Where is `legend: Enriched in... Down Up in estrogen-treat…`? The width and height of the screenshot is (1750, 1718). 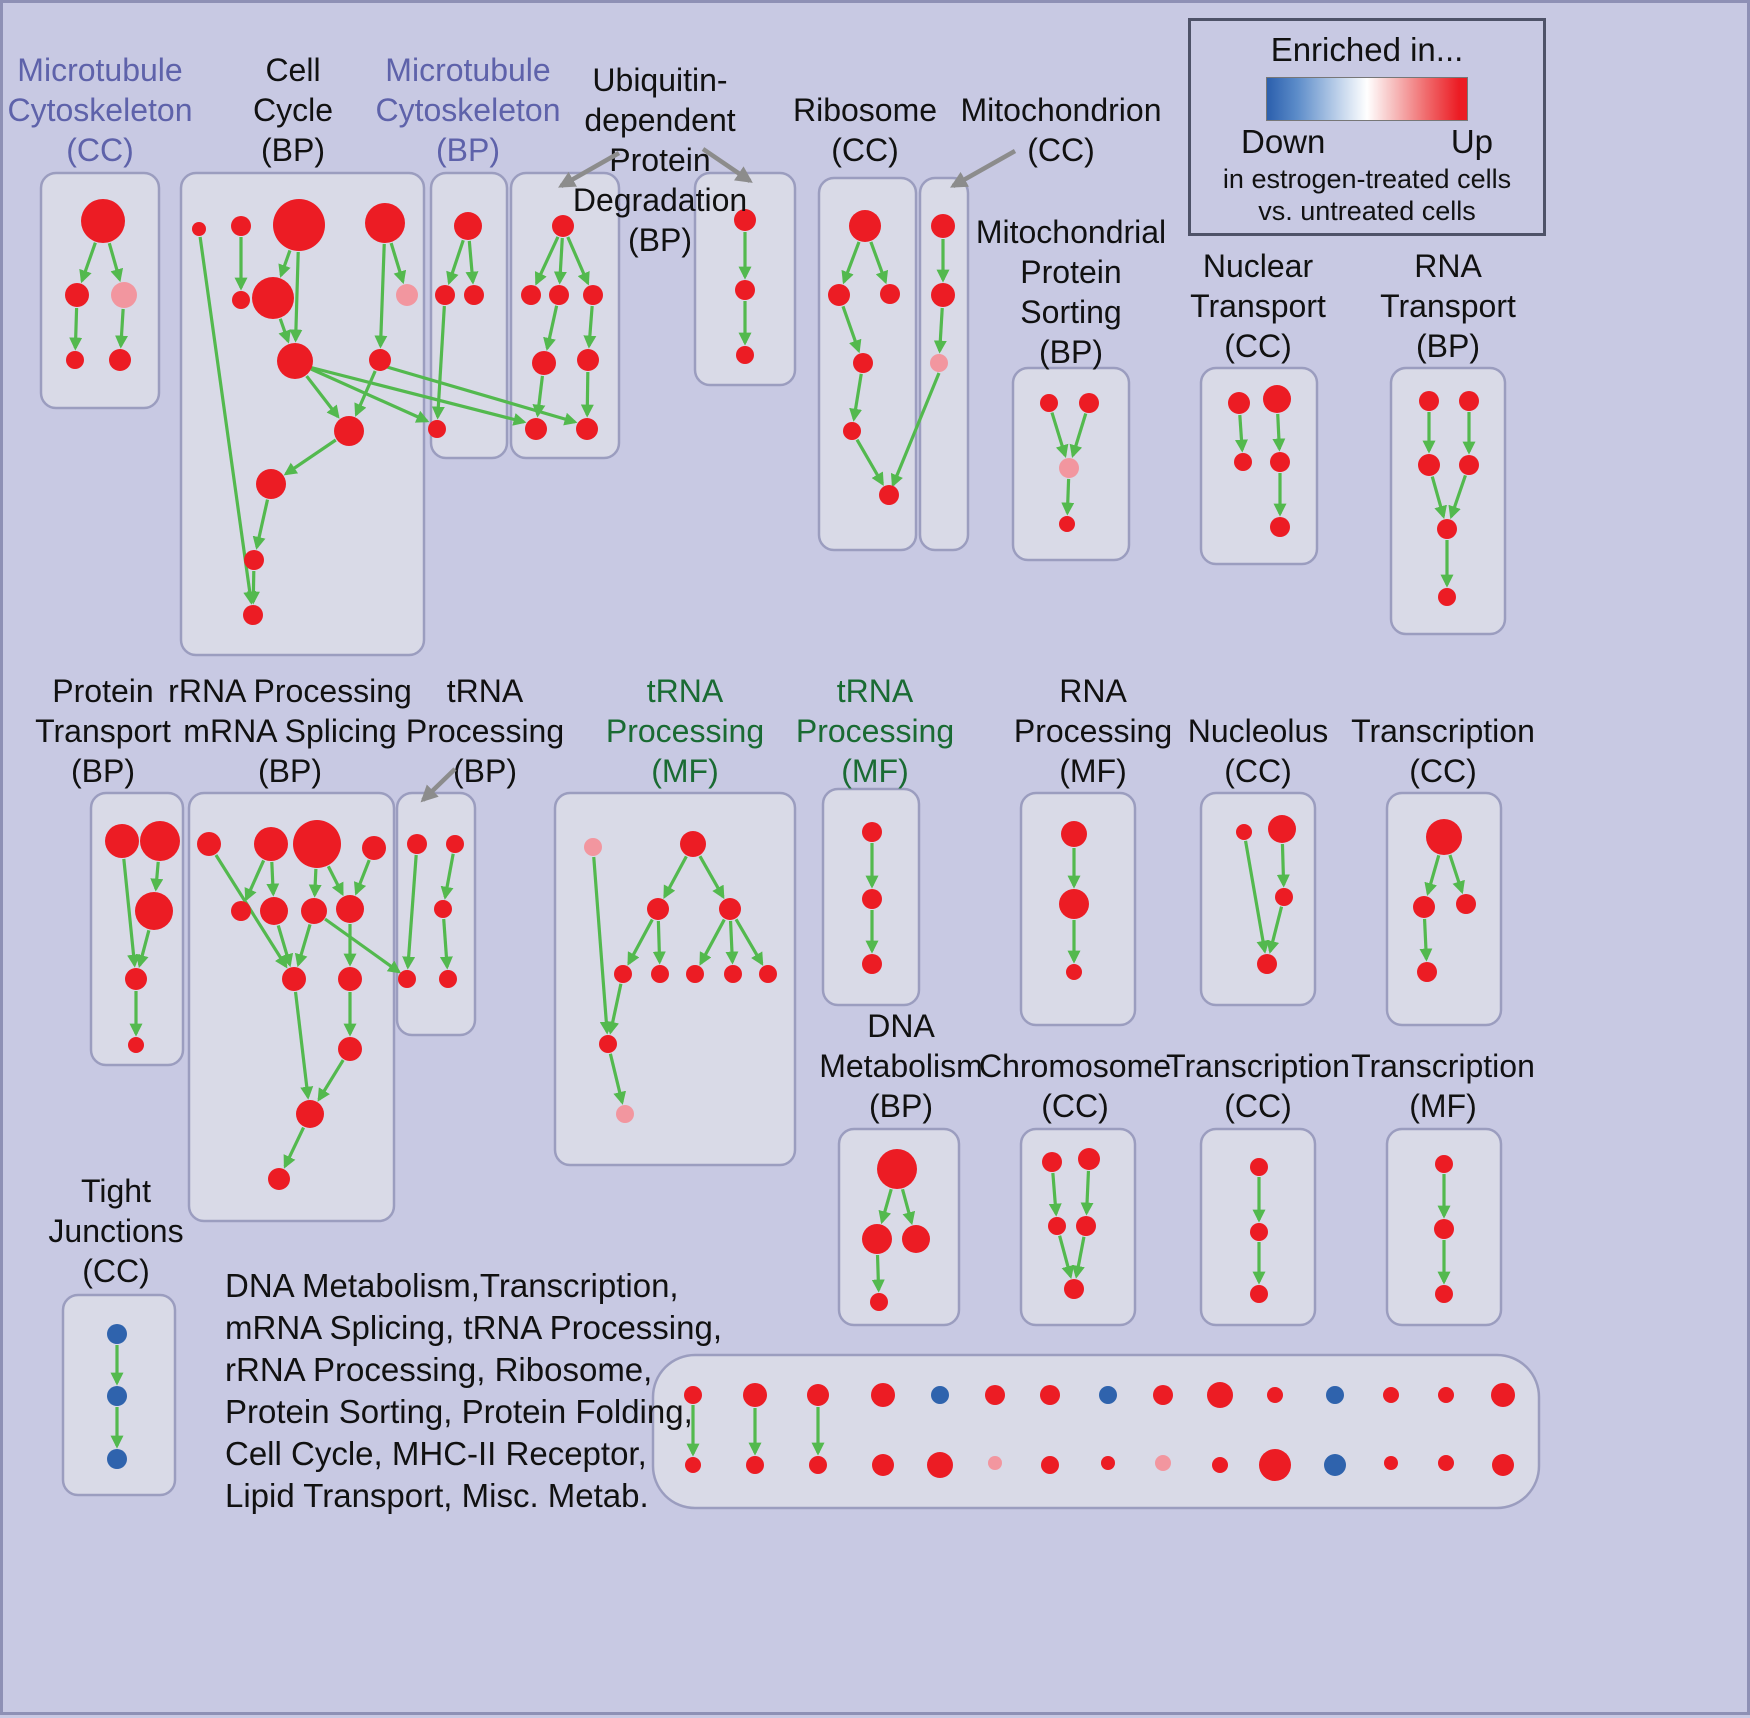
legend: Enriched in... Down Up in estrogen-treat… is located at coordinates (1367, 127).